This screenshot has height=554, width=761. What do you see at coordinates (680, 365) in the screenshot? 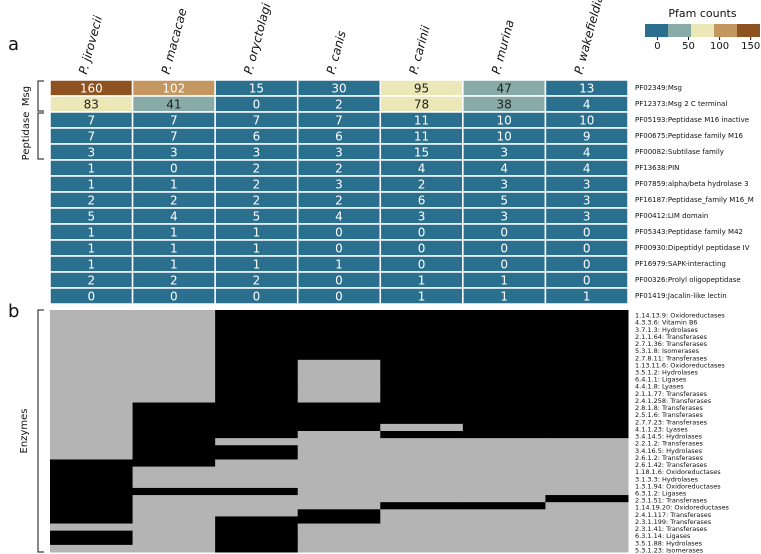
I see `row-label: 1.13.11.6: Oxidoreductases` at bounding box center [680, 365].